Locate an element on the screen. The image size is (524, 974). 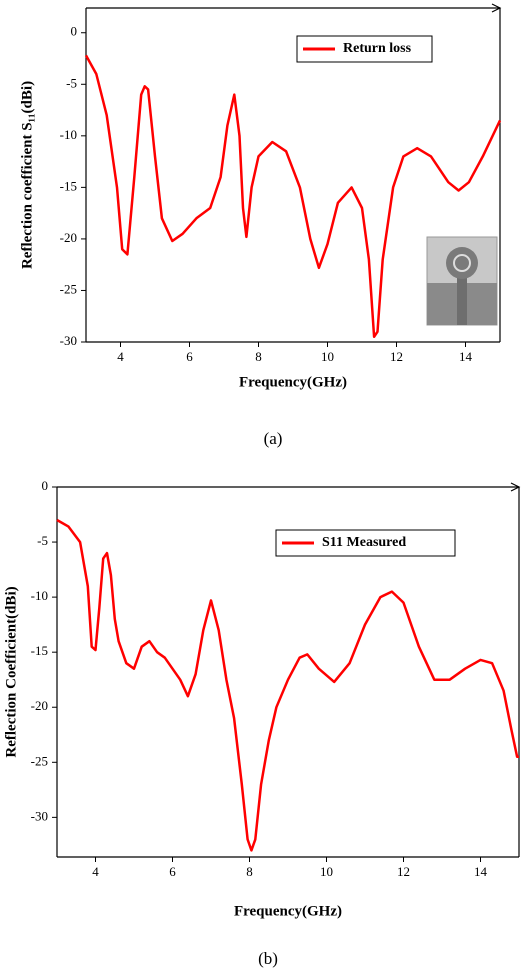
antenna-inset is located at coordinates (462, 281).